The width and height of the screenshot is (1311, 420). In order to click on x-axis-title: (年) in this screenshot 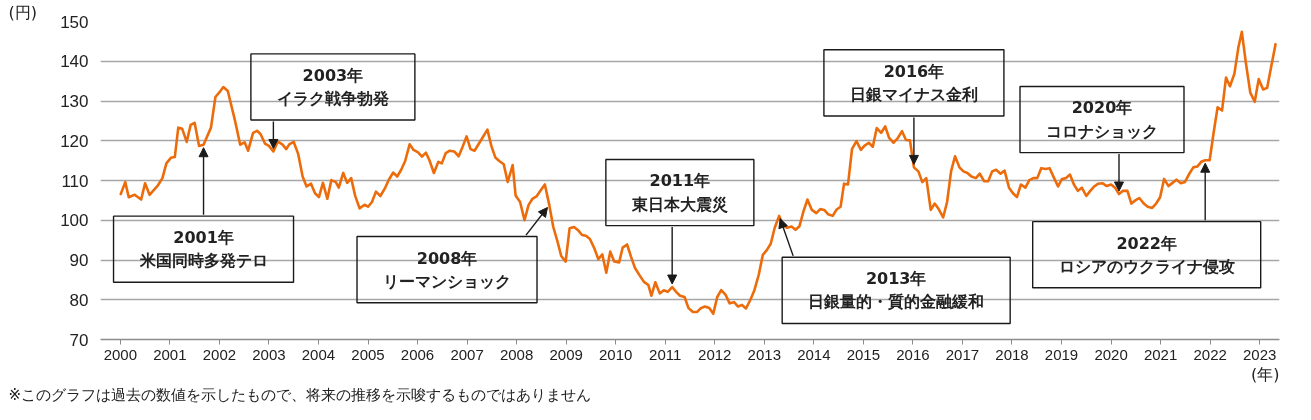, I will do `click(1265, 374)`.